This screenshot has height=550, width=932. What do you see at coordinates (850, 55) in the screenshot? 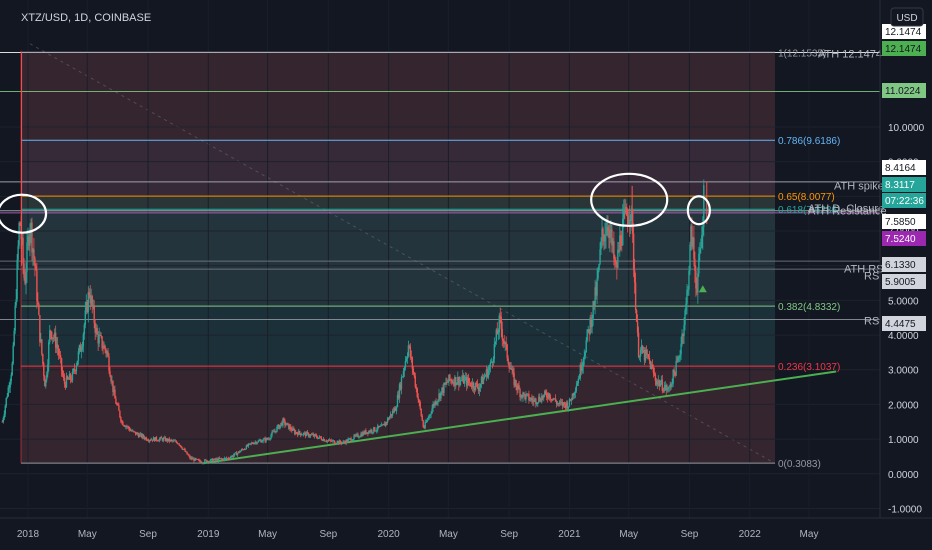
I see `level-annotation: ATH 12.1474` at bounding box center [850, 55].